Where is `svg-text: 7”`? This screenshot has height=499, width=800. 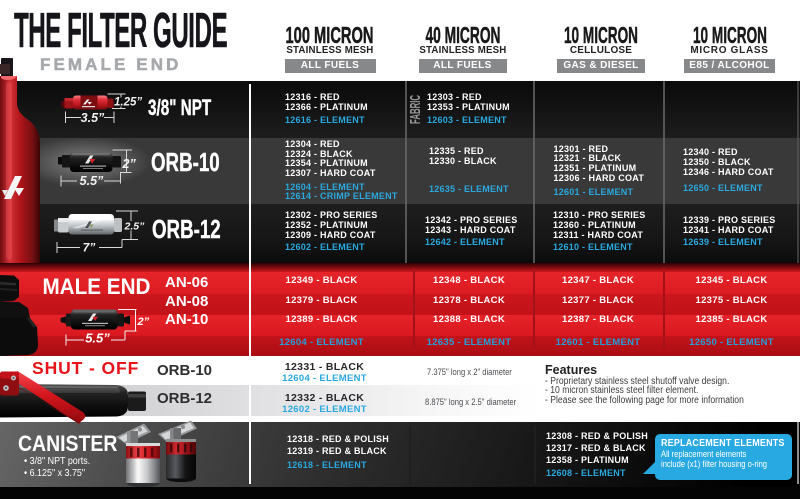
svg-text: 7” is located at coordinates (89, 248).